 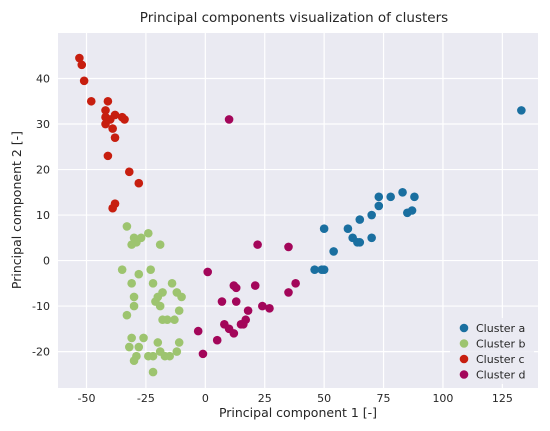 What do you see at coordinates (298, 412) in the screenshot?
I see `x-axis-label: Principal component 1 [-]` at bounding box center [298, 412].